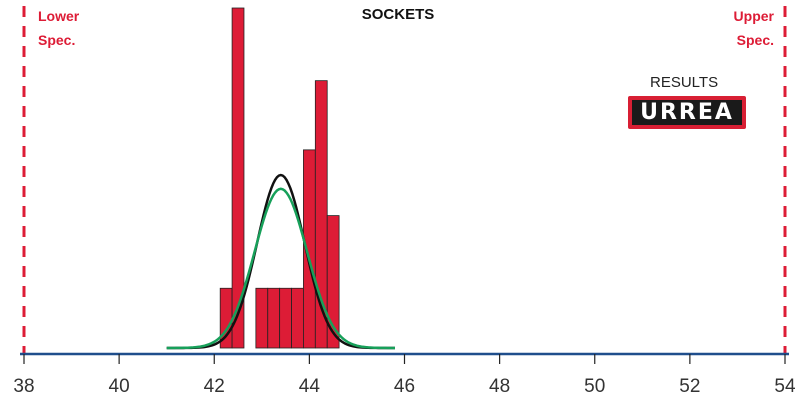 This screenshot has width=801, height=402. What do you see at coordinates (56, 40) in the screenshot?
I see `lower-spec-label-line2: Spec.` at bounding box center [56, 40].